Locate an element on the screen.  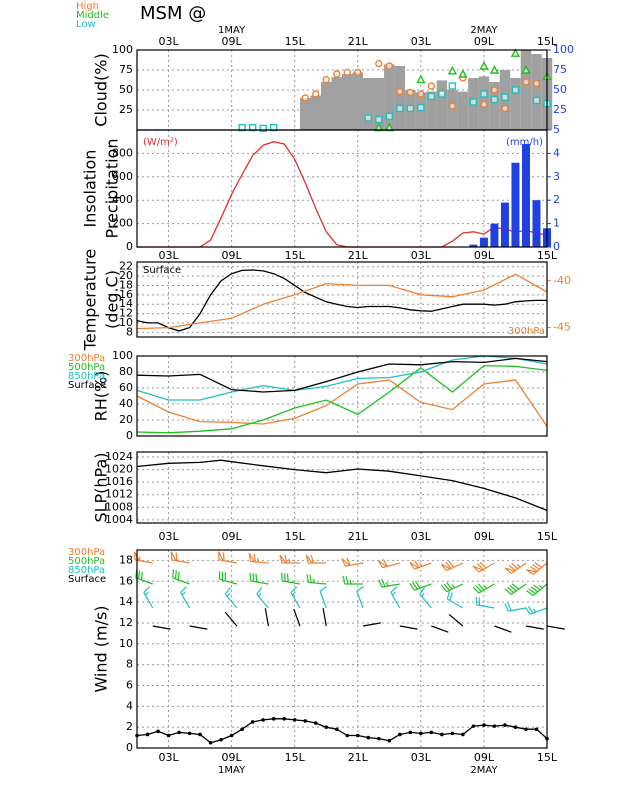
y2-tick-label: 75 is located at coordinates (560, 69).